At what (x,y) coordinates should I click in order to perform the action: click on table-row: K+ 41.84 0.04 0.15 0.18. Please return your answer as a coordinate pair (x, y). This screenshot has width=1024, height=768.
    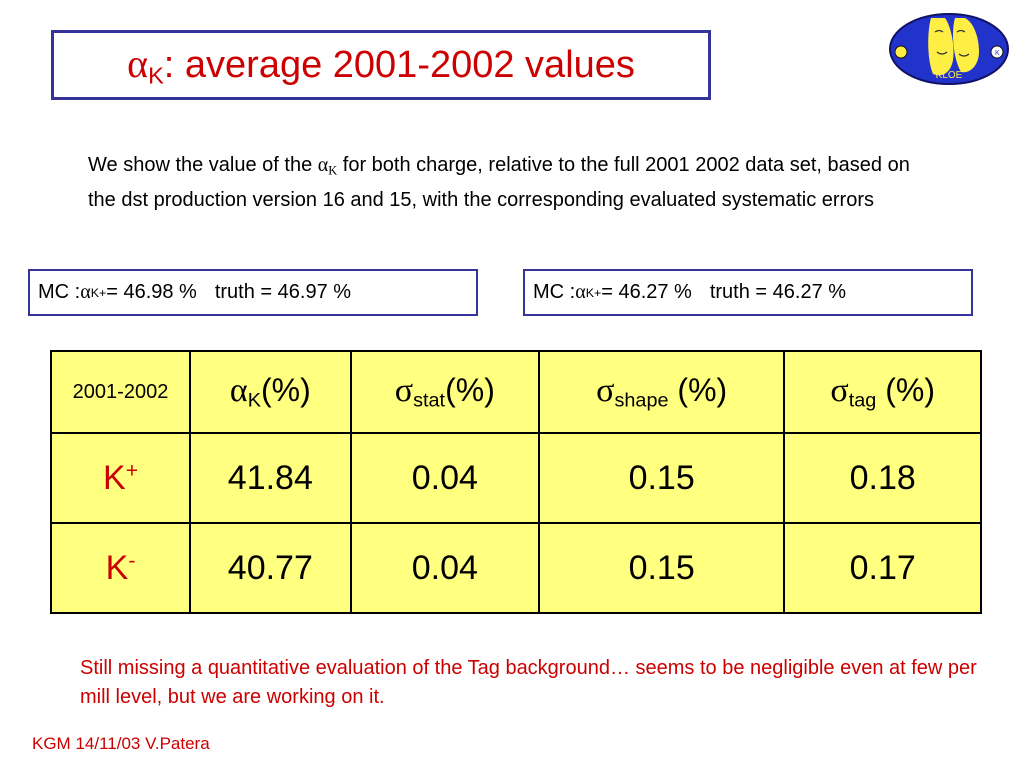
    Looking at the image, I should click on (516, 478).